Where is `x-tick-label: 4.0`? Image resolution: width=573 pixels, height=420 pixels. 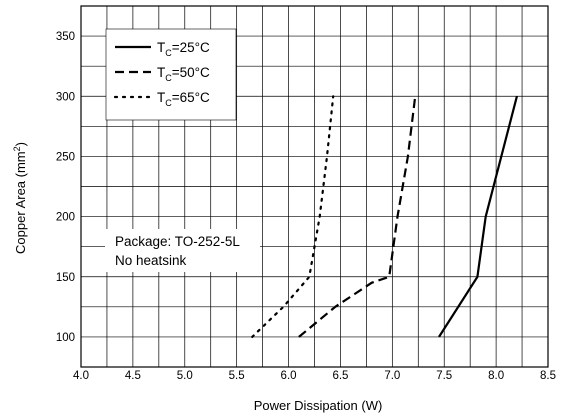 x-tick-label: 4.0 is located at coordinates (81, 376).